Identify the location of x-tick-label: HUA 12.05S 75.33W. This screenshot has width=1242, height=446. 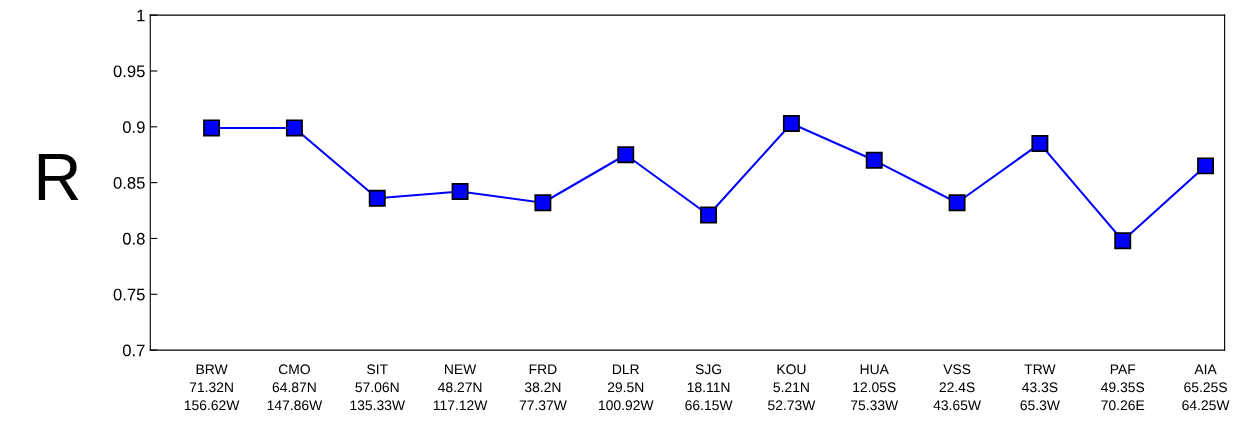
(875, 387).